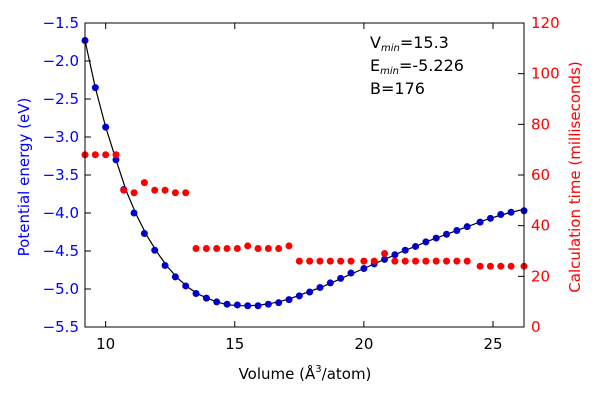 Image resolution: width=600 pixels, height=400 pixels. What do you see at coordinates (375, 42) in the screenshot?
I see `annotation-vmin-prefix: V` at bounding box center [375, 42].